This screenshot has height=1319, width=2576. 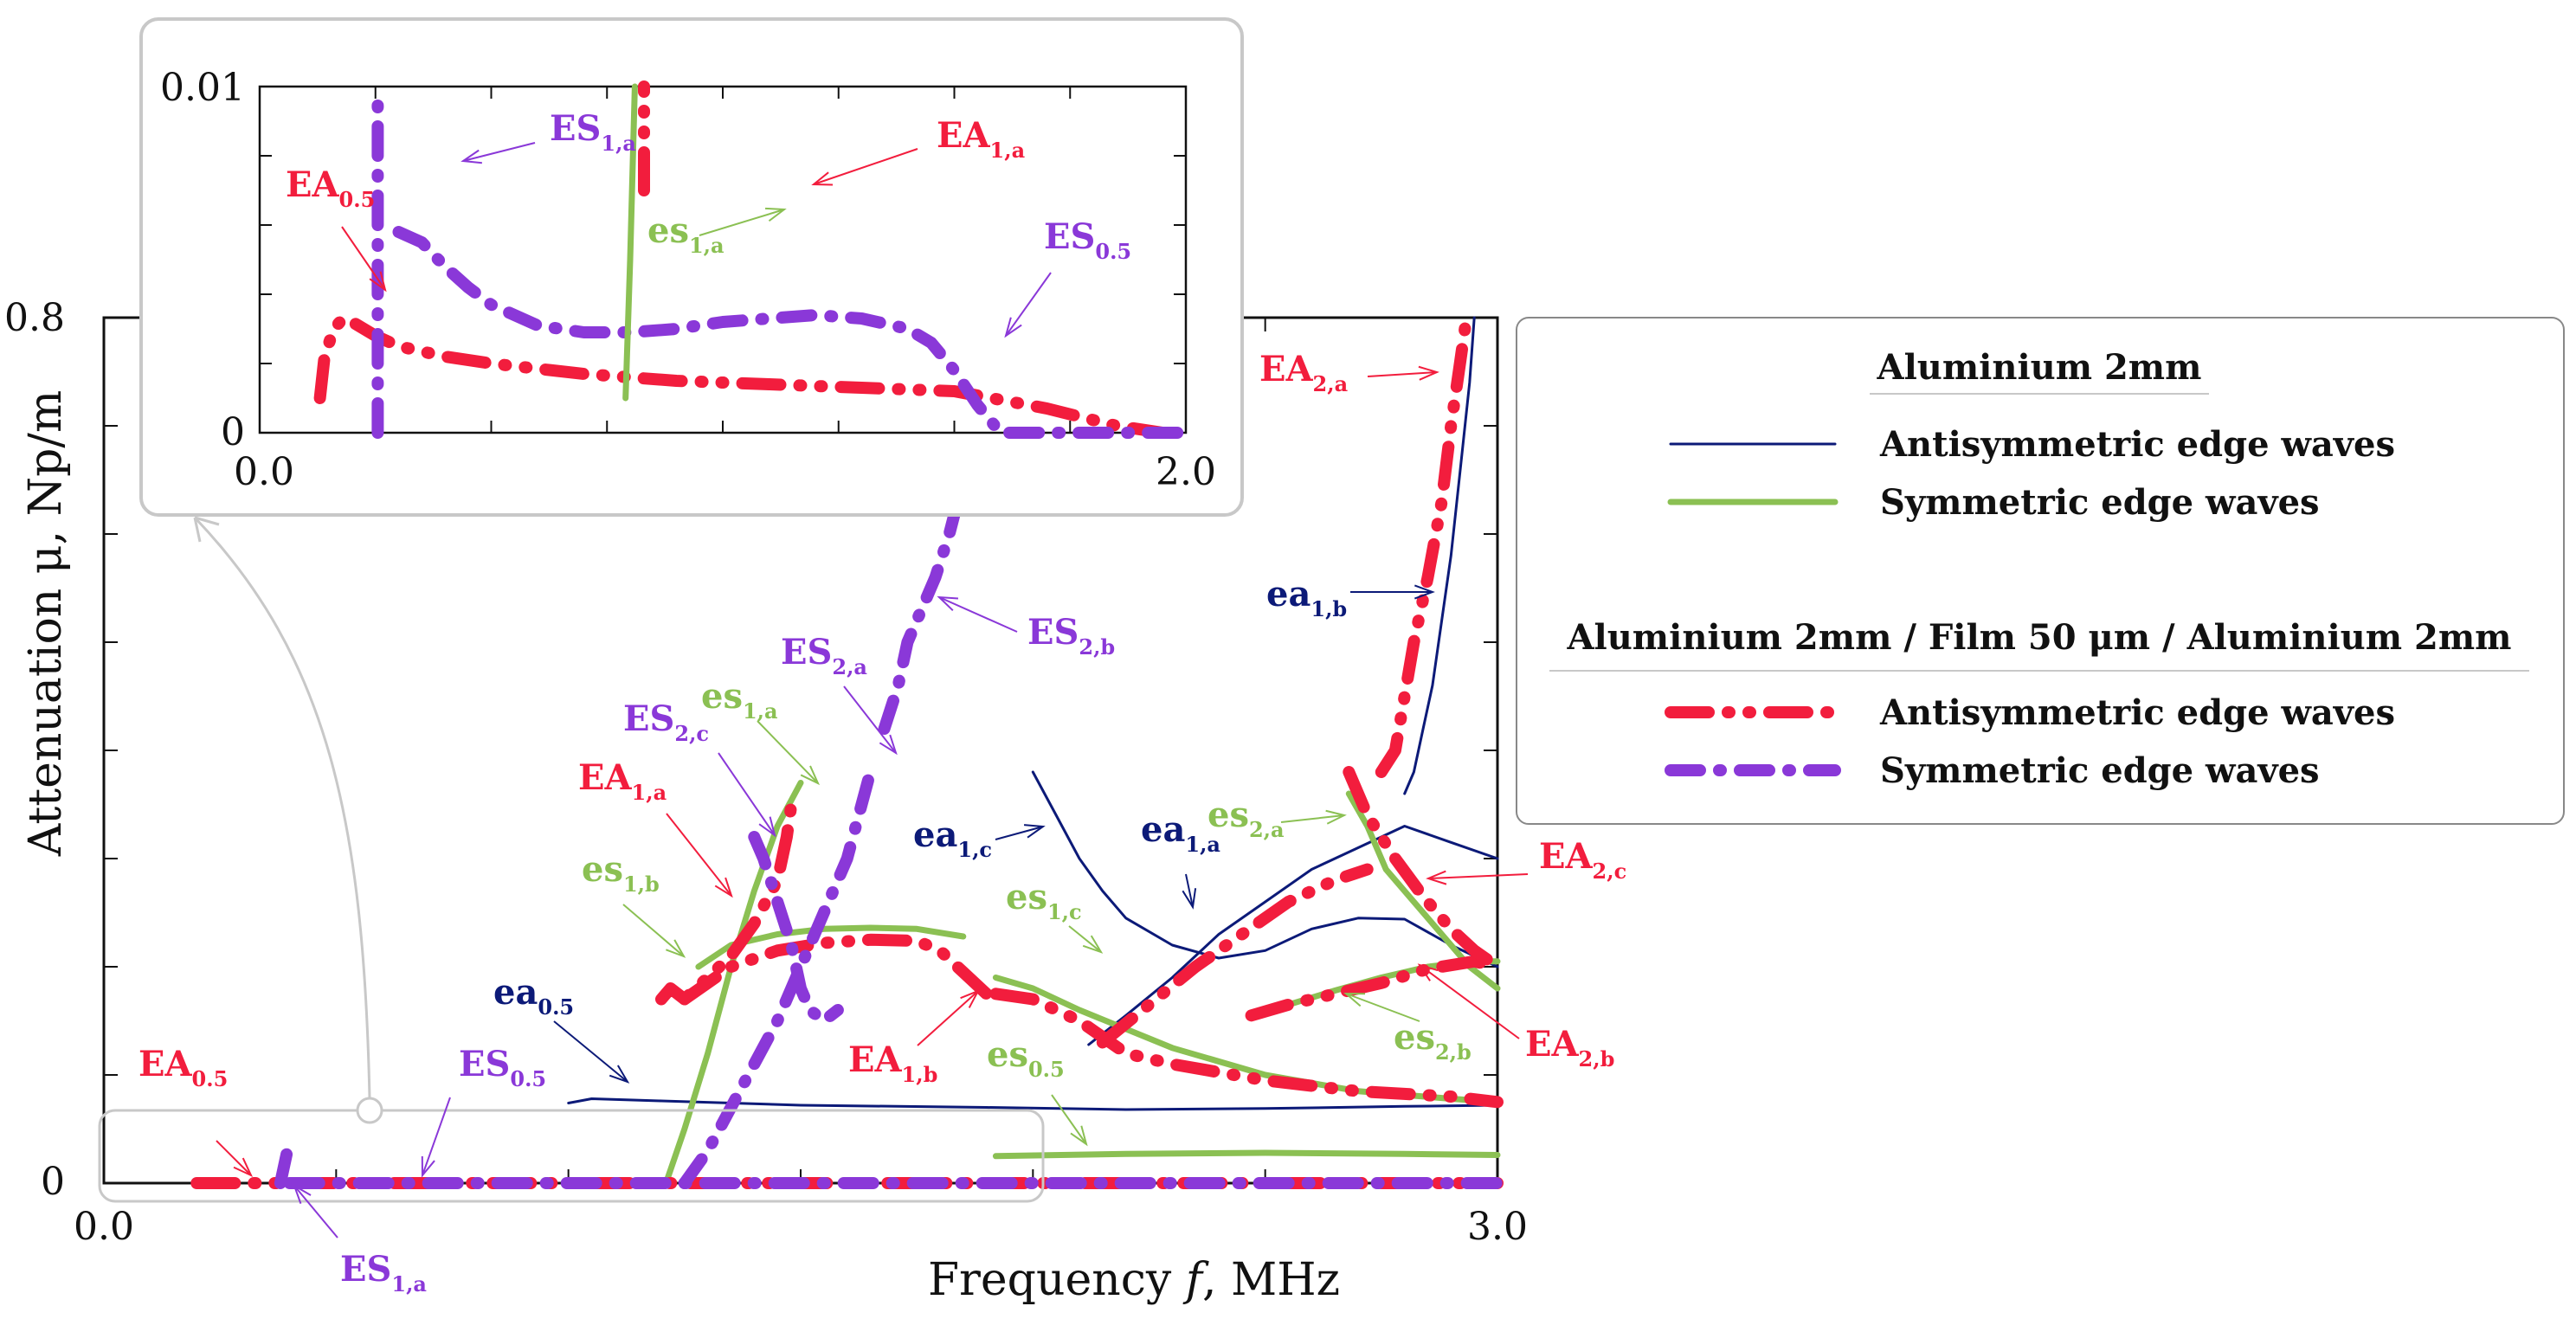 What do you see at coordinates (948, 1018) in the screenshot?
I see `annotation-arrow-ea-1-b` at bounding box center [948, 1018].